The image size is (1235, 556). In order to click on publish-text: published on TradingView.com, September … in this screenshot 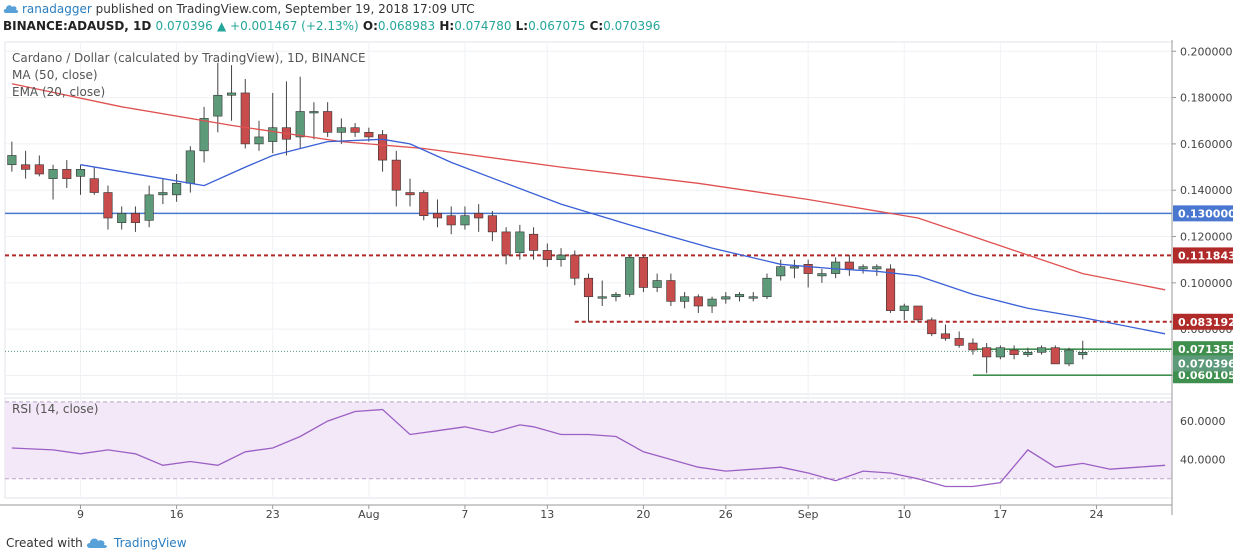, I will do `click(285, 9)`.